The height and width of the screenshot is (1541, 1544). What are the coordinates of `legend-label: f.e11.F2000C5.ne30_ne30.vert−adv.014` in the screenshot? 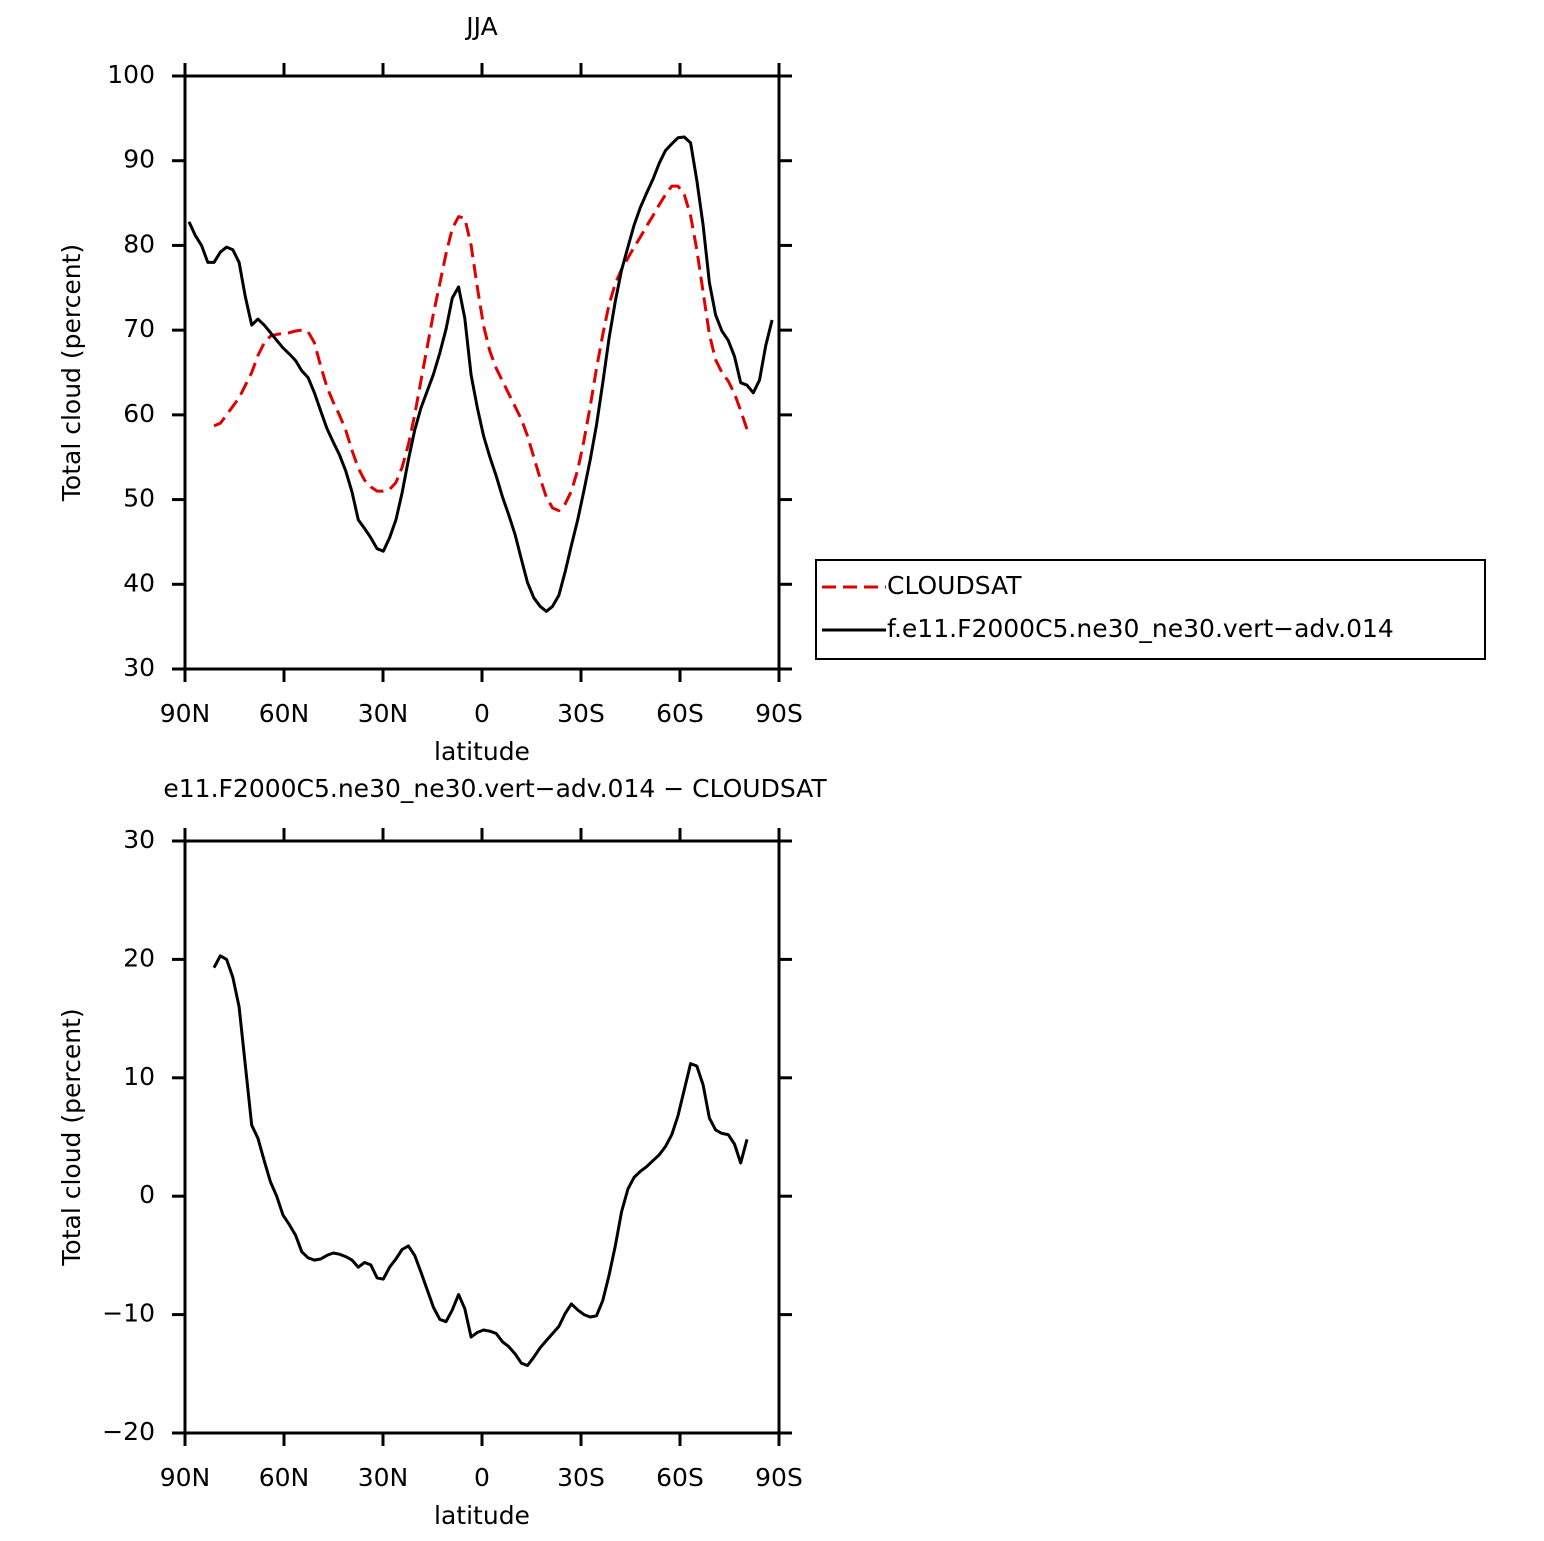 It's located at (1140, 628).